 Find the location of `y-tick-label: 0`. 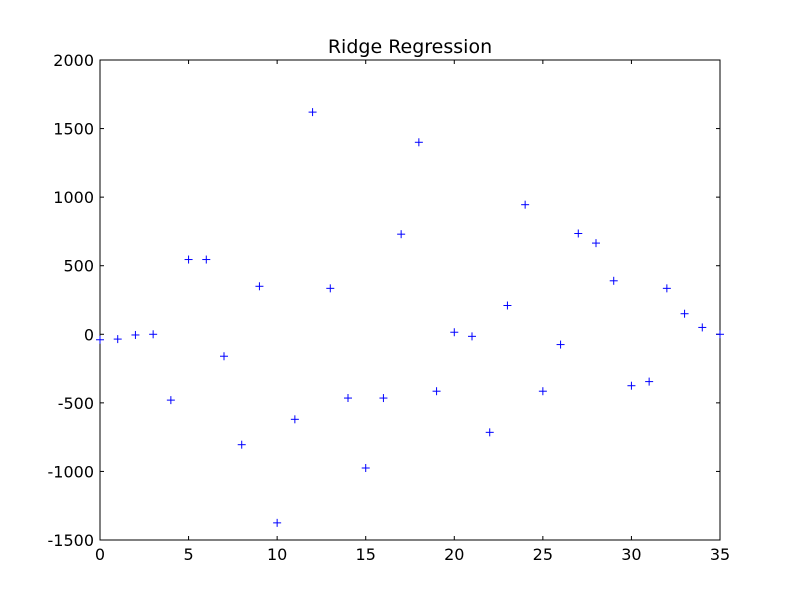

y-tick-label: 0 is located at coordinates (89, 334).